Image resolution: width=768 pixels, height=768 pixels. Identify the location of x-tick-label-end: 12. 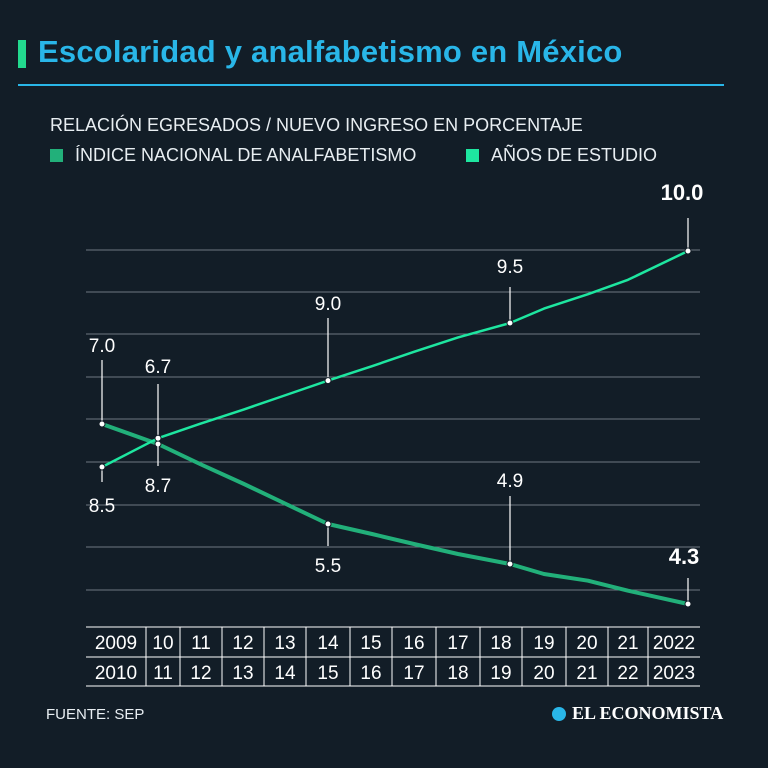
(200, 673).